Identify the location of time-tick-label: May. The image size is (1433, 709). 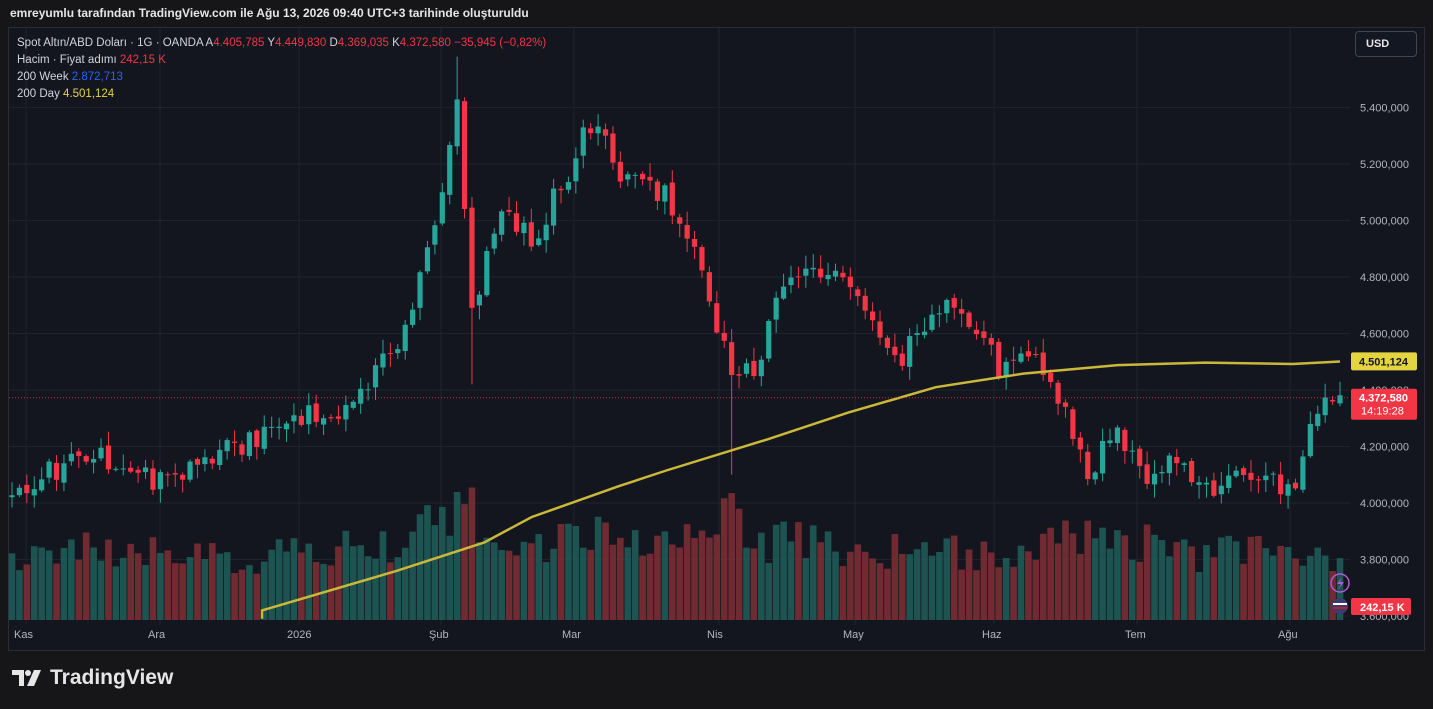
(853, 635).